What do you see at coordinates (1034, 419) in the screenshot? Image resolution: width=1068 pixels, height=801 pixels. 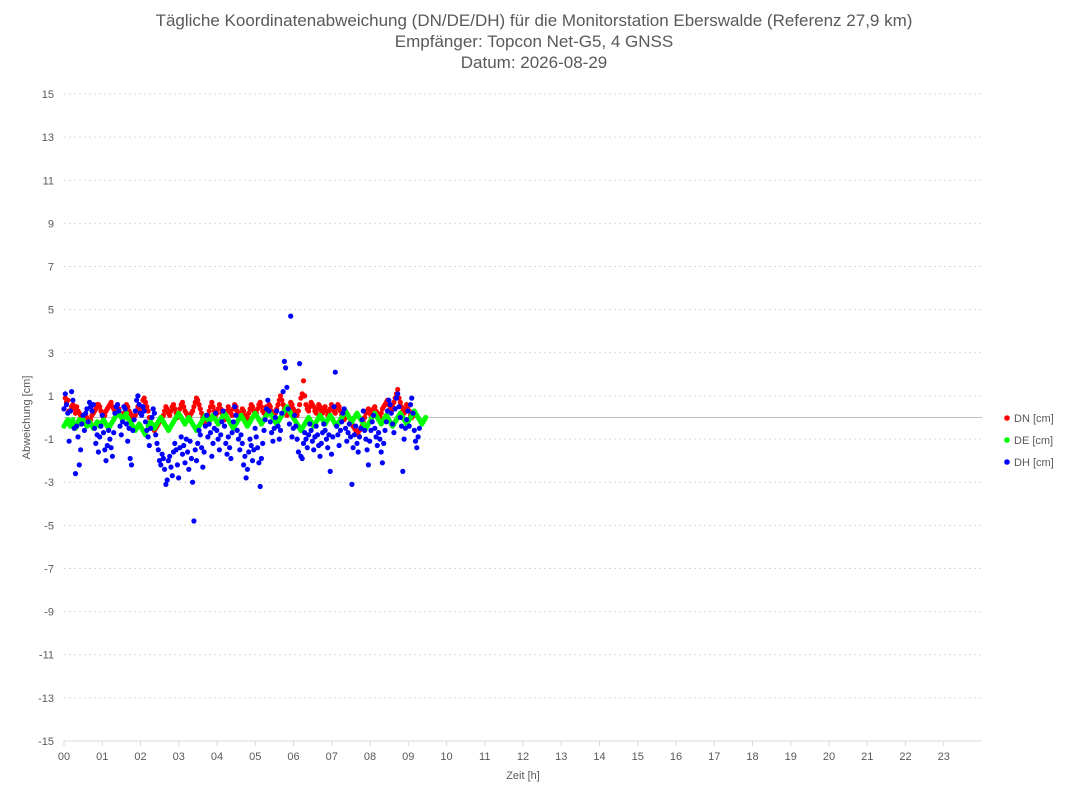 I see `legend-label: DN [cm]` at bounding box center [1034, 419].